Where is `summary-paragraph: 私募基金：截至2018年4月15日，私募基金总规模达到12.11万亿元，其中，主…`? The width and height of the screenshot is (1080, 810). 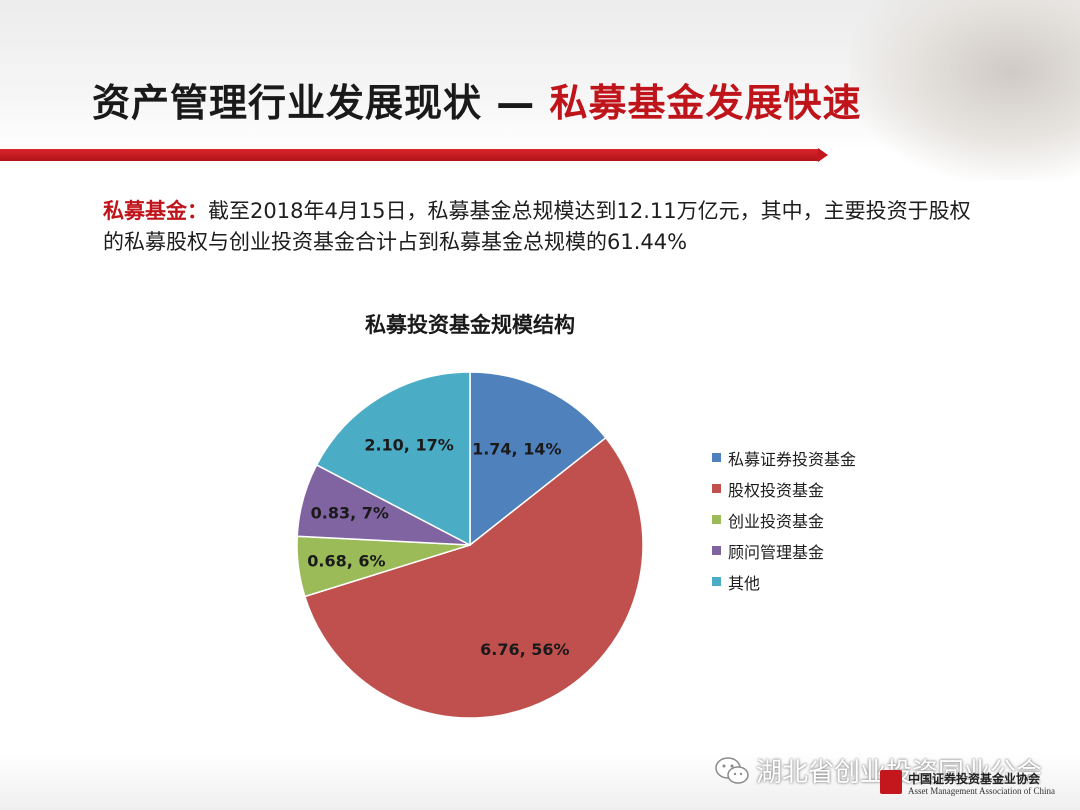 summary-paragraph: 私募基金：截至2018年4月15日，私募基金总规模达到12.11万亿元，其中，主… is located at coordinates (543, 227).